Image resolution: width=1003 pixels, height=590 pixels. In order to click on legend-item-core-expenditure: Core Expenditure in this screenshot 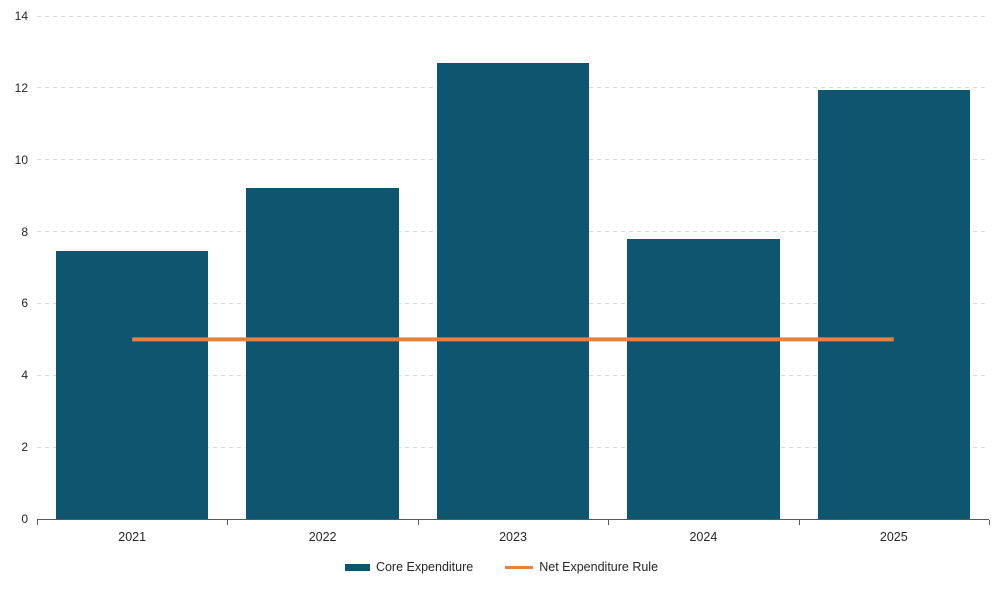, I will do `click(409, 567)`.